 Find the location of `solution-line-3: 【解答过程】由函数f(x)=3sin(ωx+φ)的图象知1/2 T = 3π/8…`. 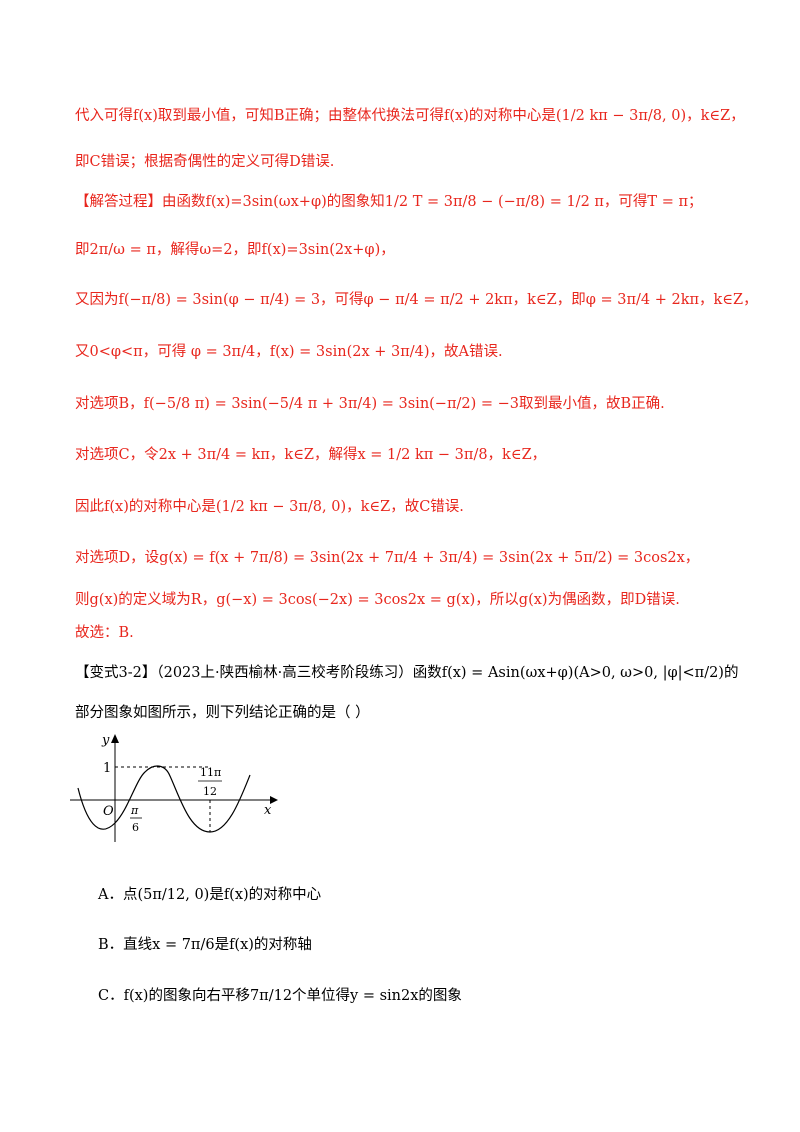

solution-line-3: 【解答过程】由函数f(x)=3sin(ωx+φ)的图象知1/2 T = 3π/8… is located at coordinates (389, 202).